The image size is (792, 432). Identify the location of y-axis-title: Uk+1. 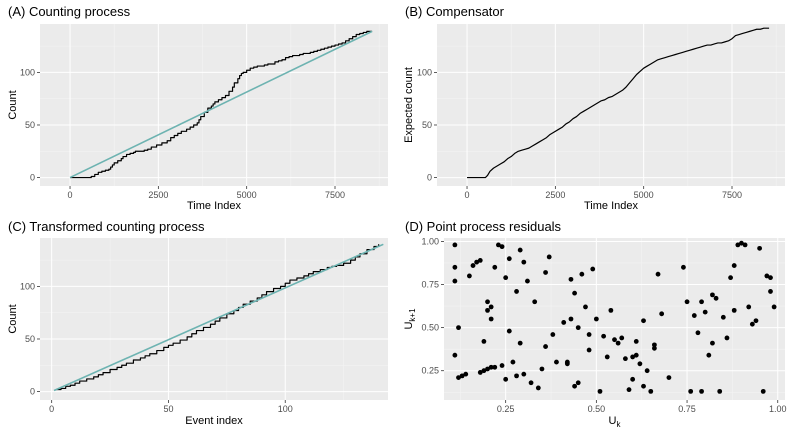
(410, 319).